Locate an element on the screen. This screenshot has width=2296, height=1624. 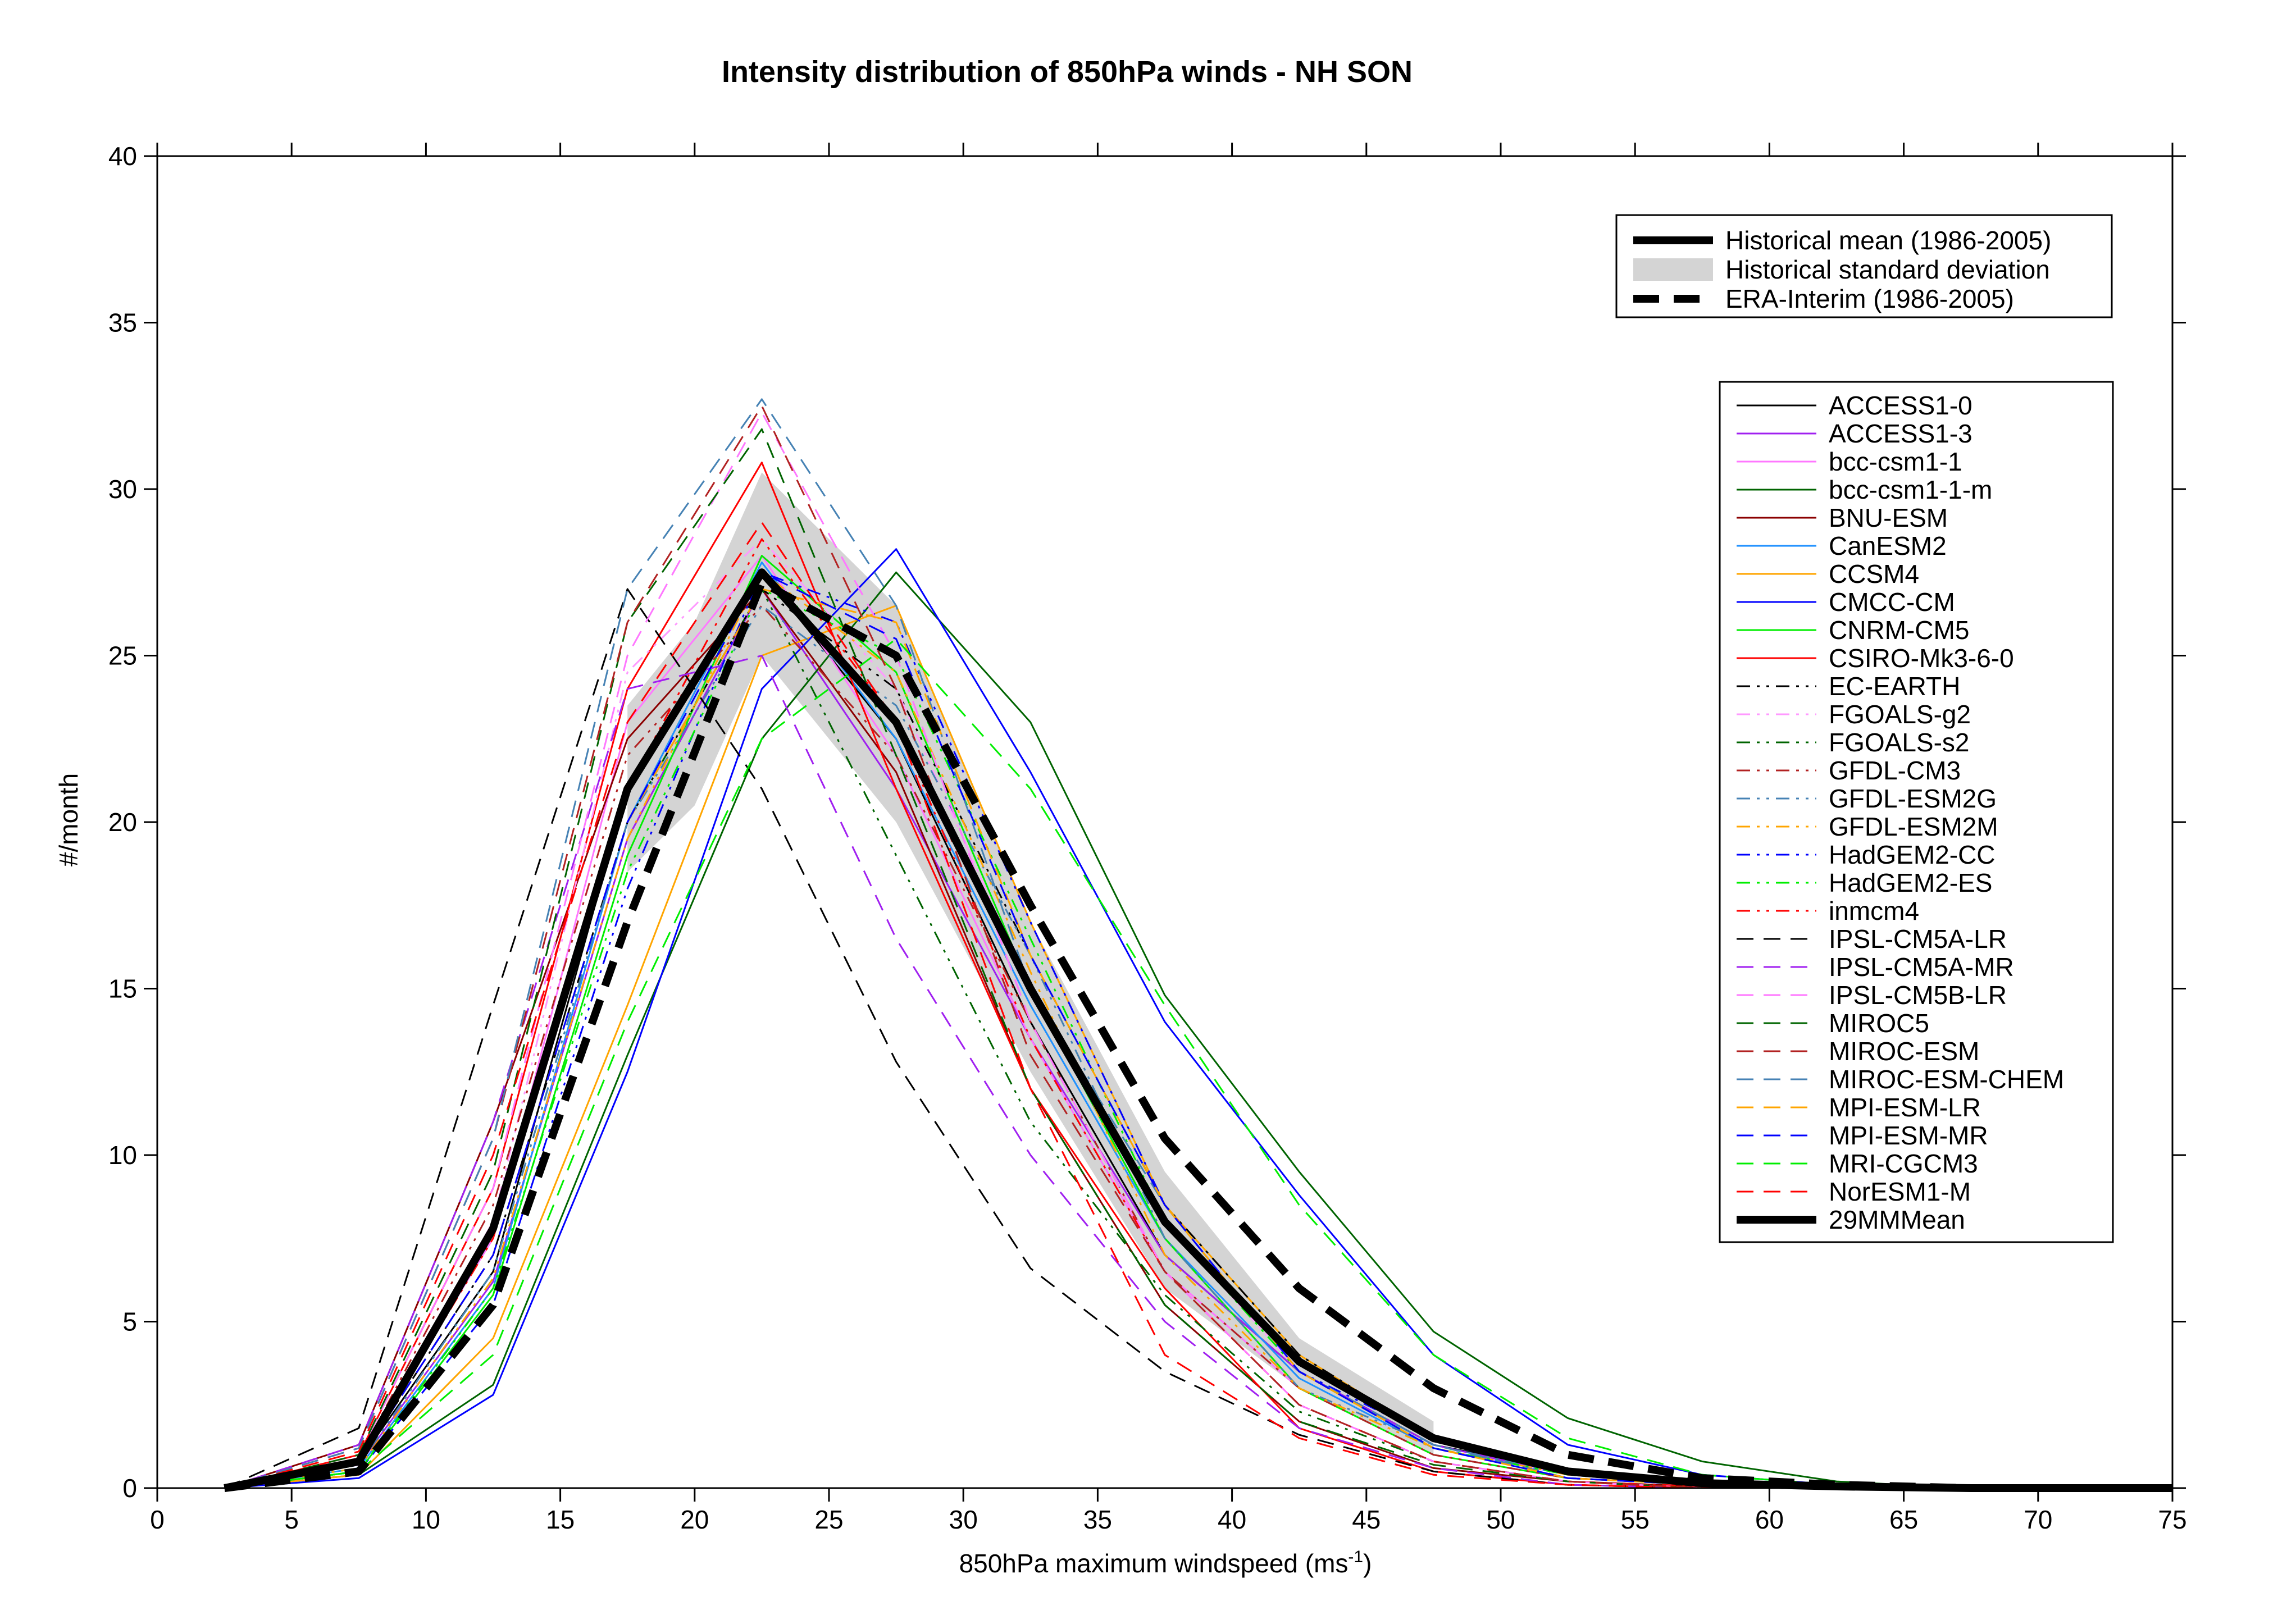
model-legend-label: MPI-ESM-LR is located at coordinates (1905, 1107).